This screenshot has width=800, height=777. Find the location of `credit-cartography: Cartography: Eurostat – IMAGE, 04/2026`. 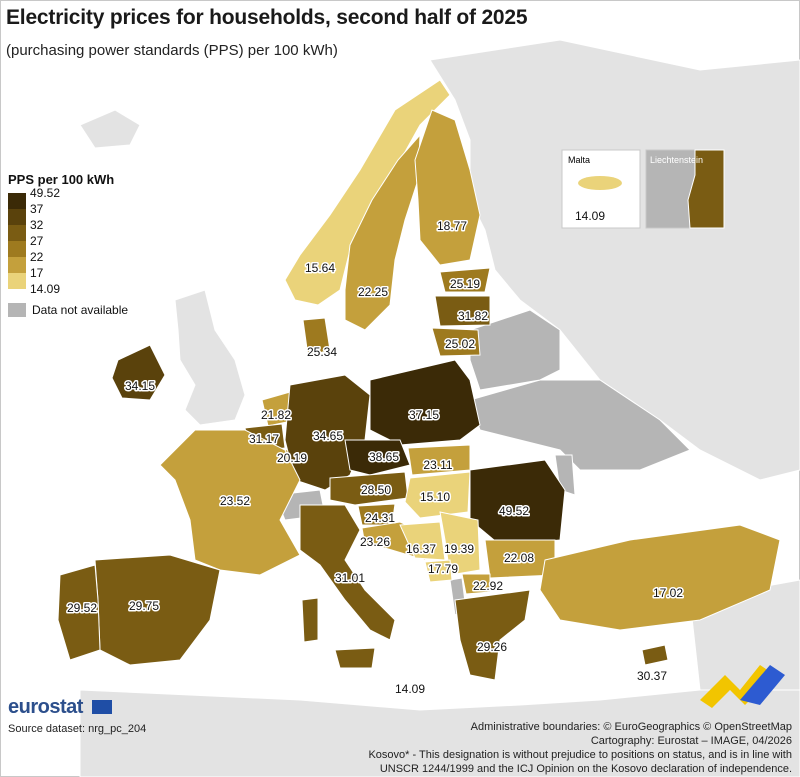

credit-cartography: Cartography: Eurostat – IMAGE, 04/2026 is located at coordinates (691, 741).